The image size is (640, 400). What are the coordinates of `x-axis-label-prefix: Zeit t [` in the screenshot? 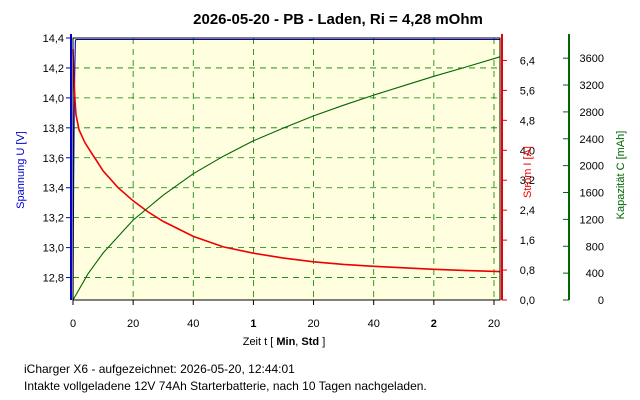 It's located at (260, 342).